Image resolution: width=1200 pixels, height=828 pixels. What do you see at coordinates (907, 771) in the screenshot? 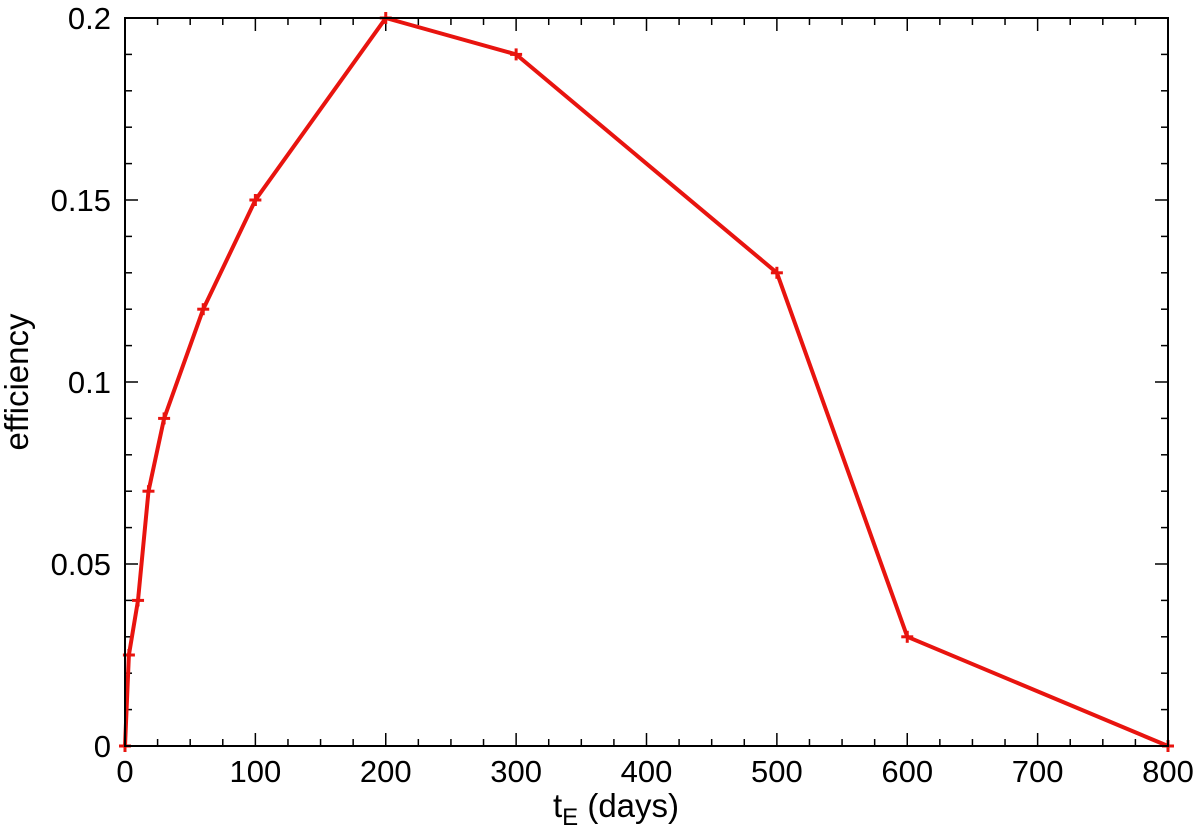
I see `x-tick-label: 600` at bounding box center [907, 771].